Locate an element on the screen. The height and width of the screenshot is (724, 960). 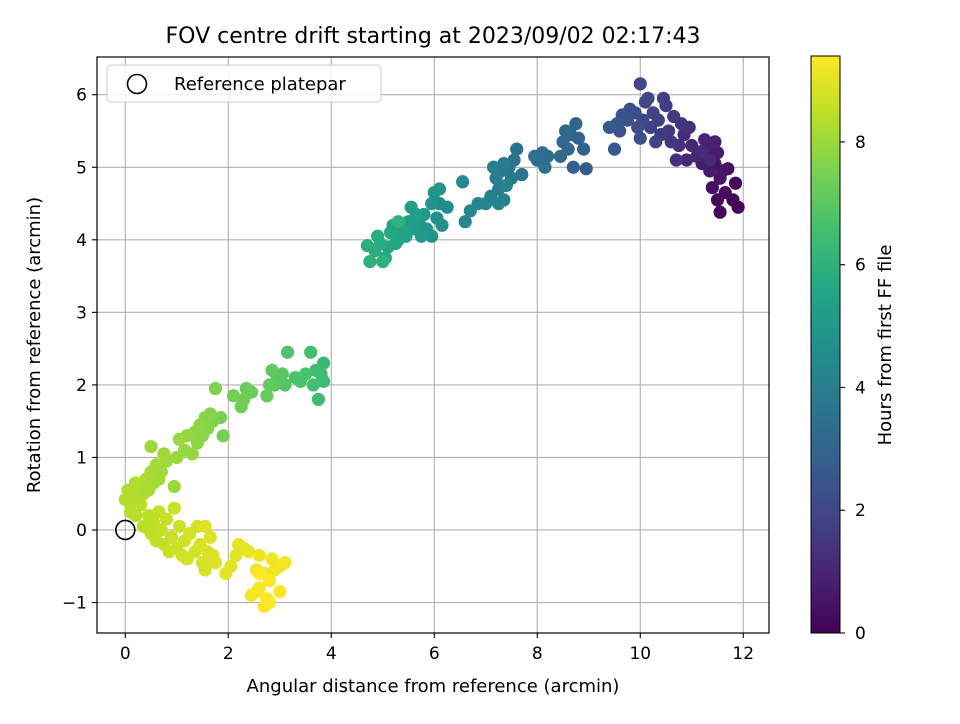
y-tick-label: −1 is located at coordinates (74, 604).